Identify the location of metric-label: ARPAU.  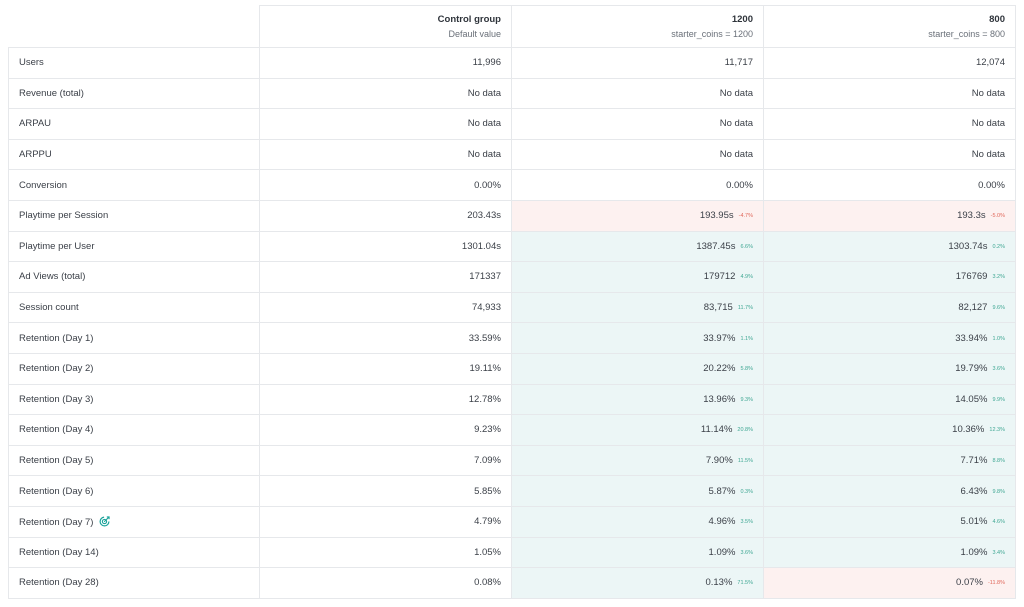
(35, 124).